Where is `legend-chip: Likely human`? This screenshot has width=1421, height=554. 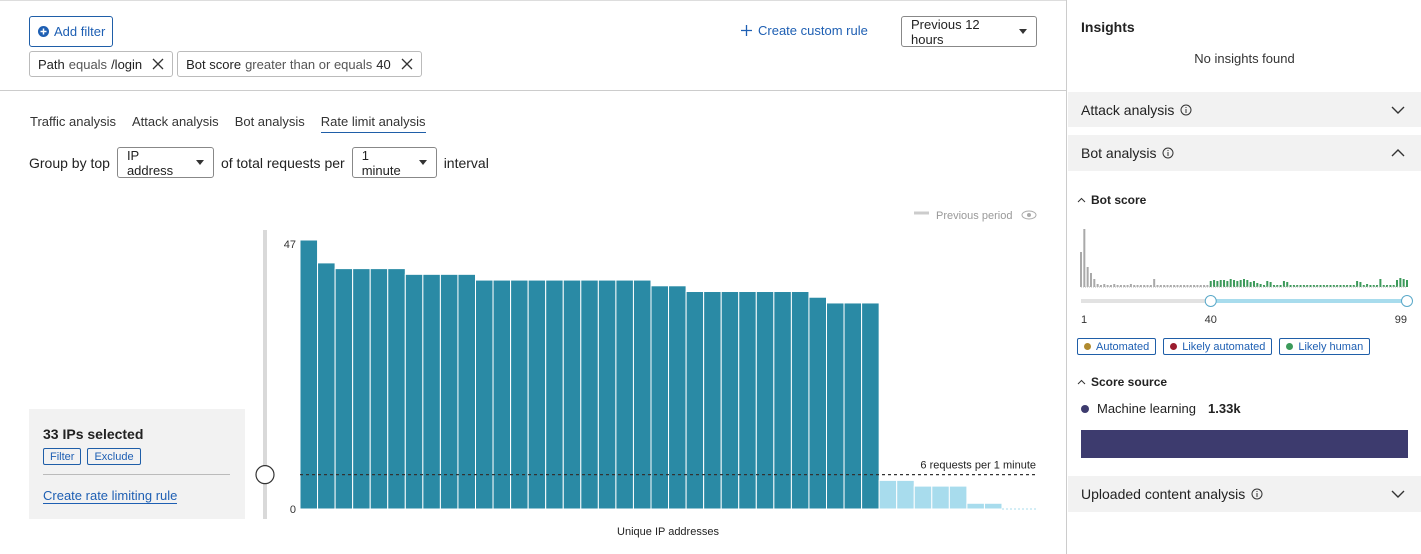 legend-chip: Likely human is located at coordinates (1325, 346).